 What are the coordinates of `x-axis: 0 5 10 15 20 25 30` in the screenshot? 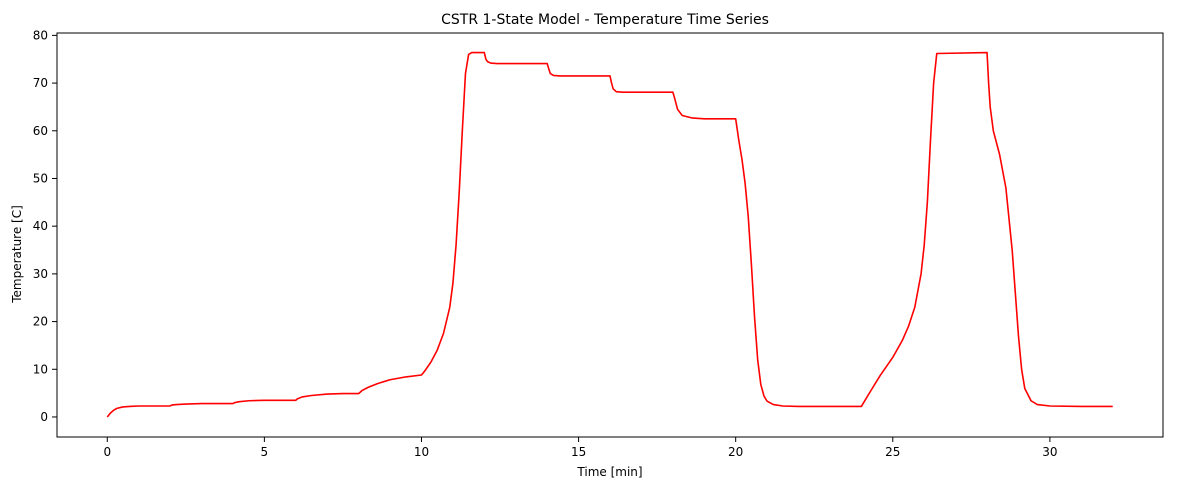 It's located at (580, 448).